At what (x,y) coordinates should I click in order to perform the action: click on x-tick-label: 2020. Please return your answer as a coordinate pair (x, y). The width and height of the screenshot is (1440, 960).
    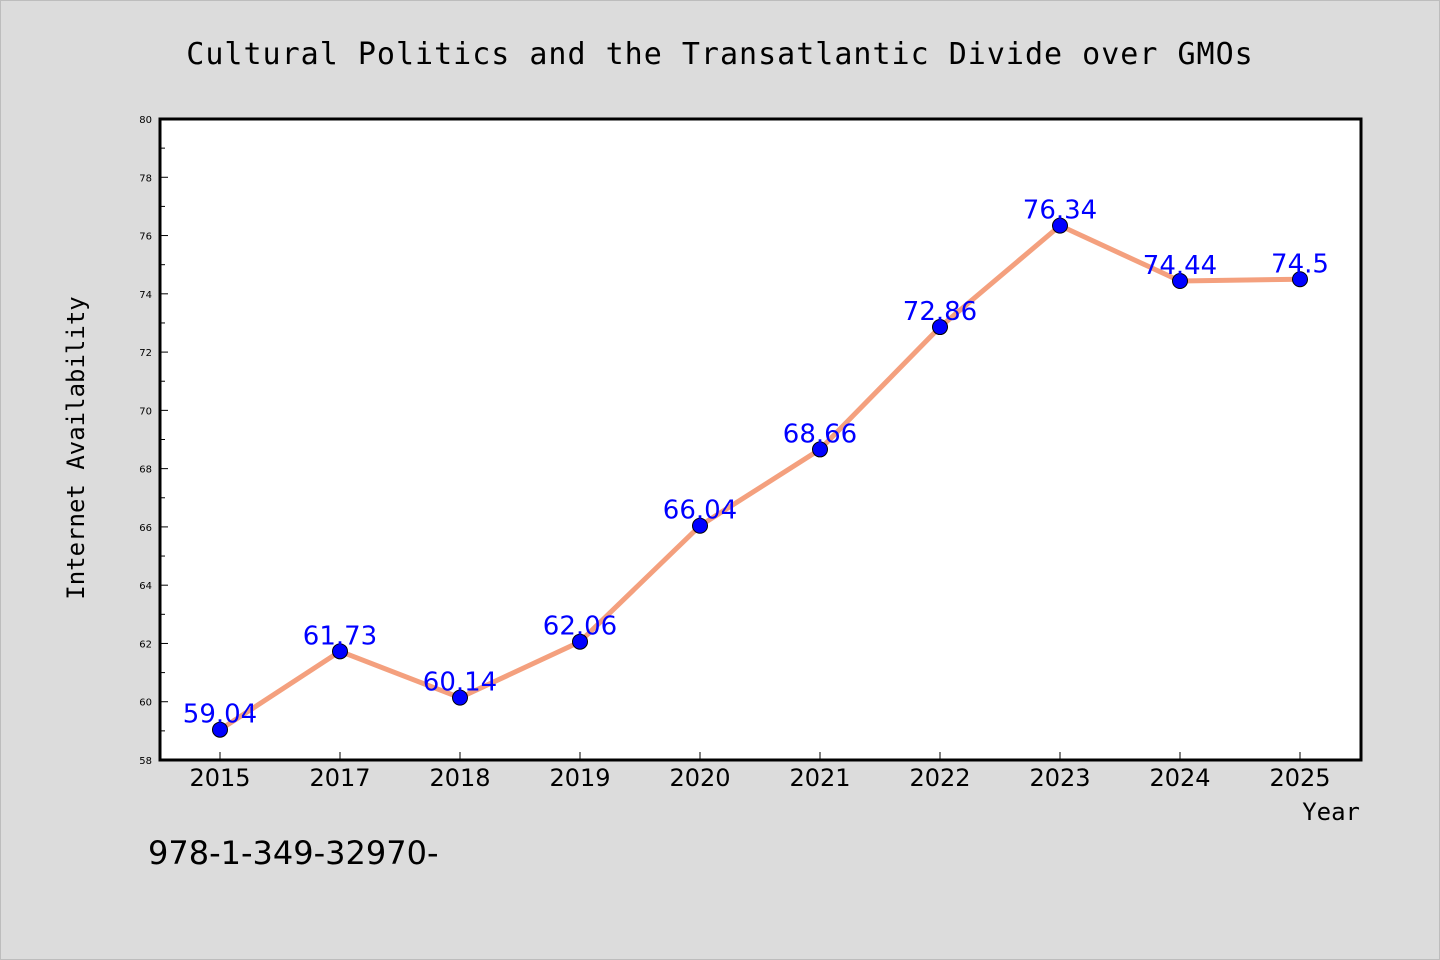
    Looking at the image, I should click on (699, 778).